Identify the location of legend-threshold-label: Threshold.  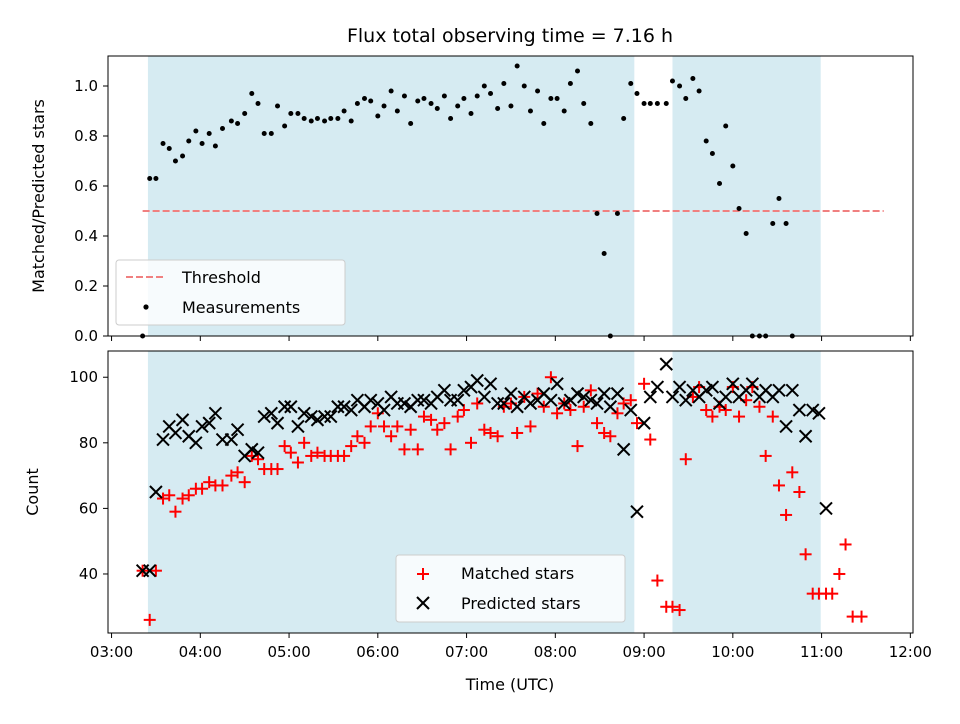
(221, 277).